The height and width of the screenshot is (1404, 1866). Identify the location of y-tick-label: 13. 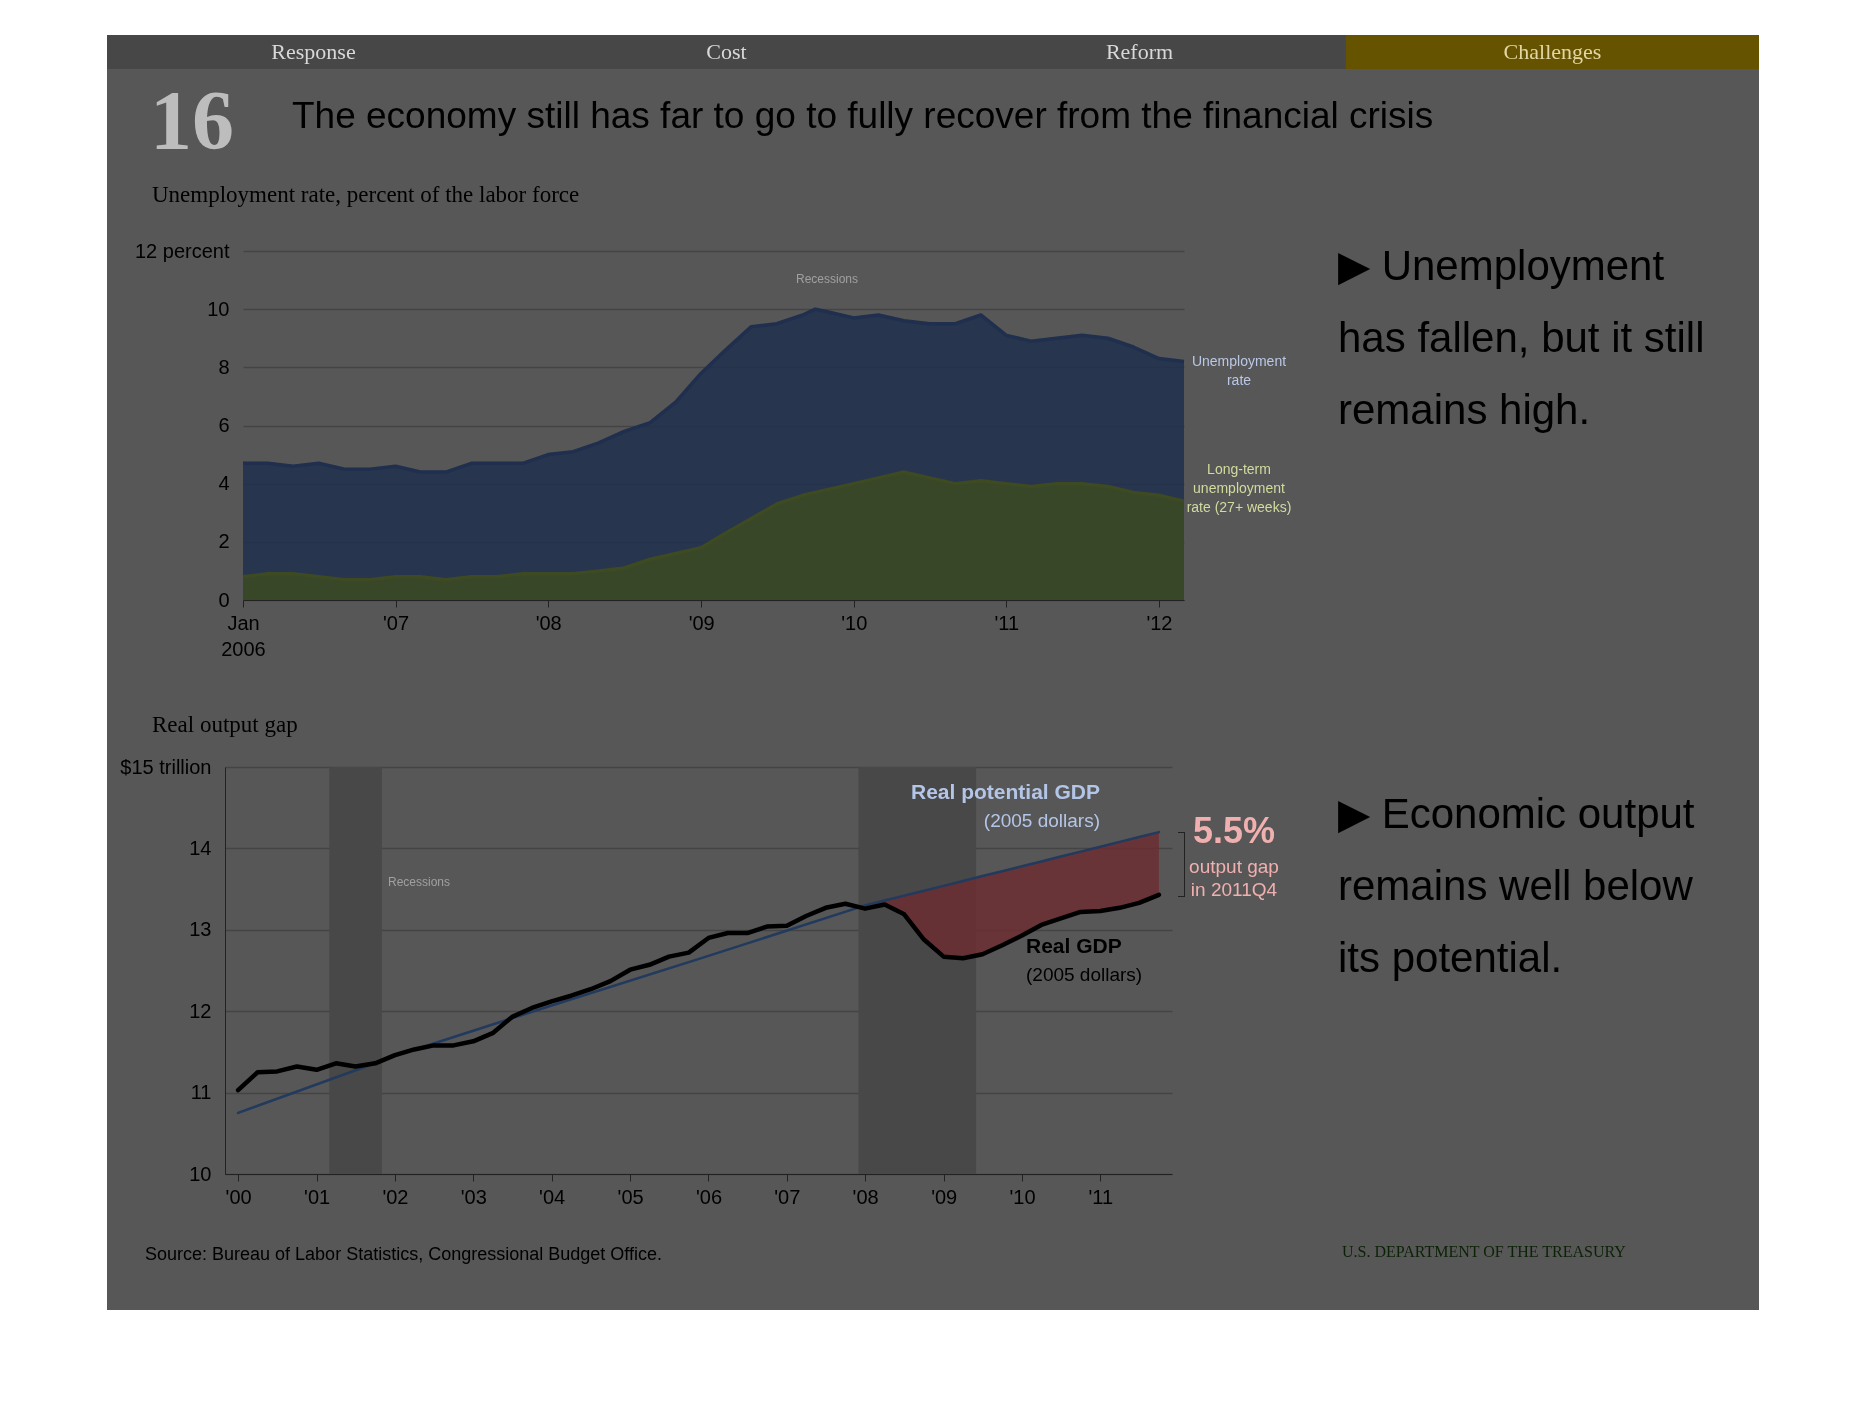
(200, 929).